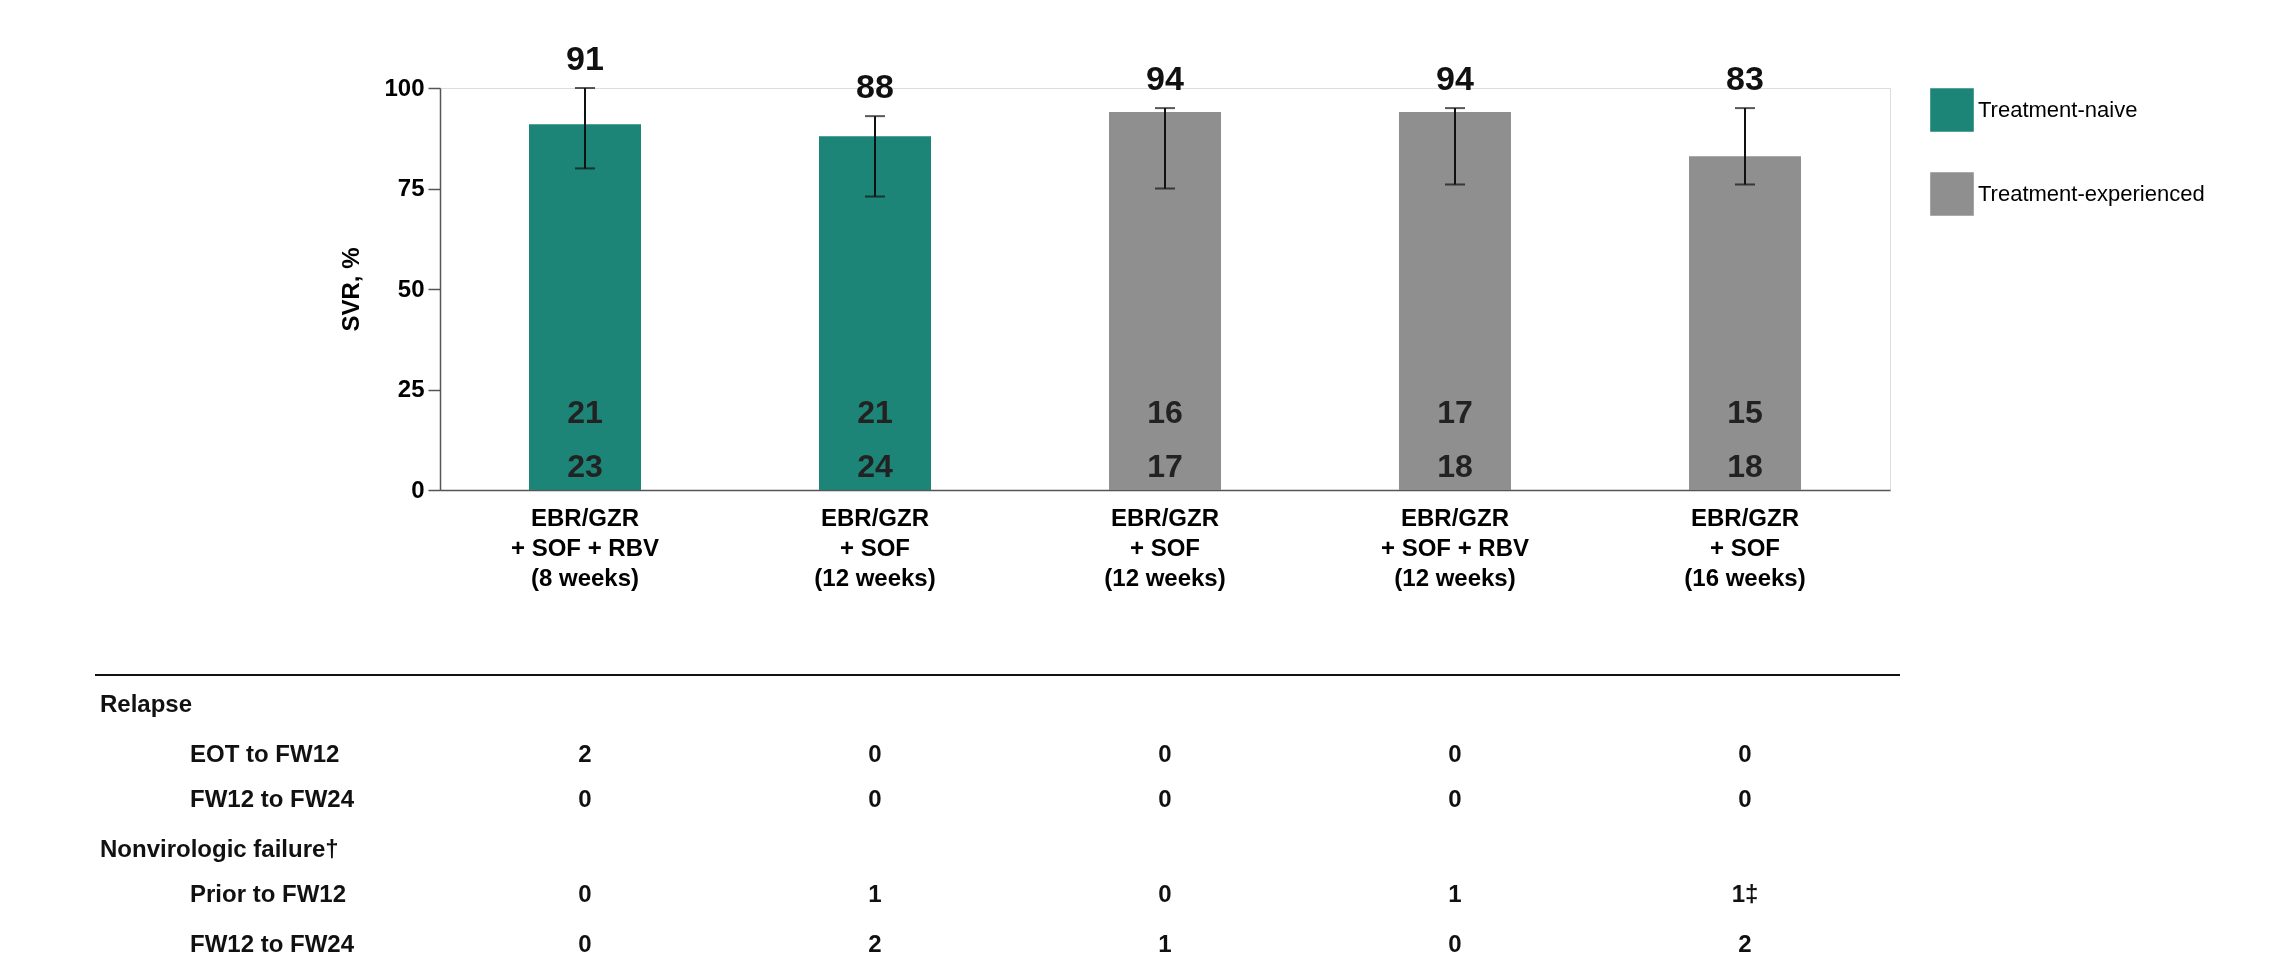 Image resolution: width=2284 pixels, height=968 pixels. Describe the element at coordinates (411, 288) in the screenshot. I see `y-tick-label: 50` at that location.